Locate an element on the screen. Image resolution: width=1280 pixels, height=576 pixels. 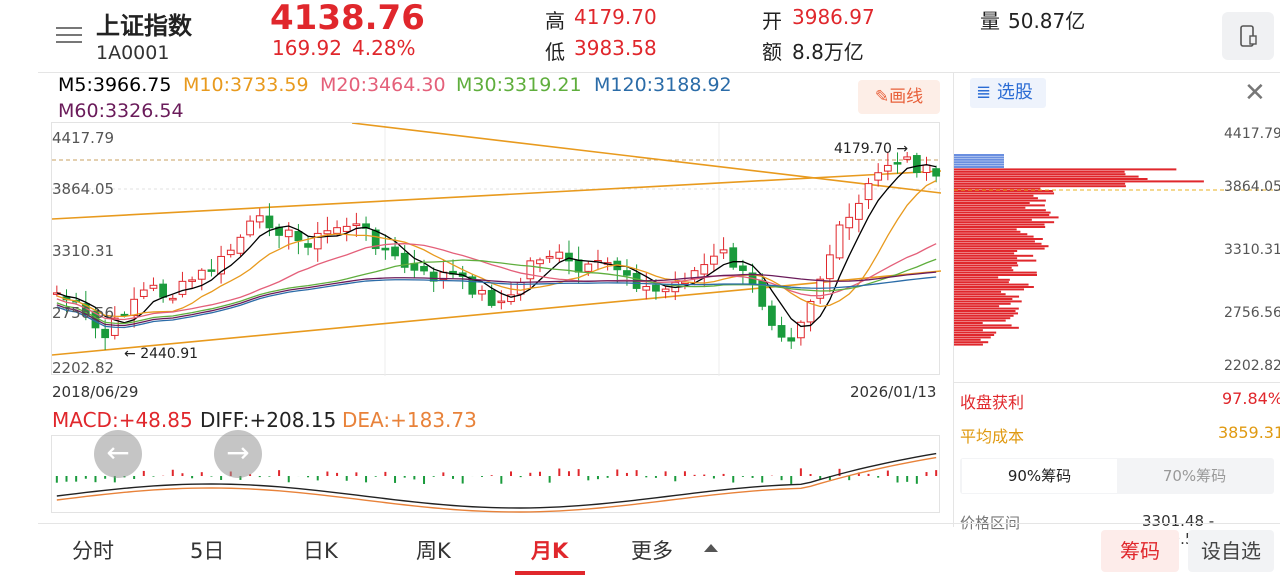
y-tick-4: 2756.56 is located at coordinates (83, 313).